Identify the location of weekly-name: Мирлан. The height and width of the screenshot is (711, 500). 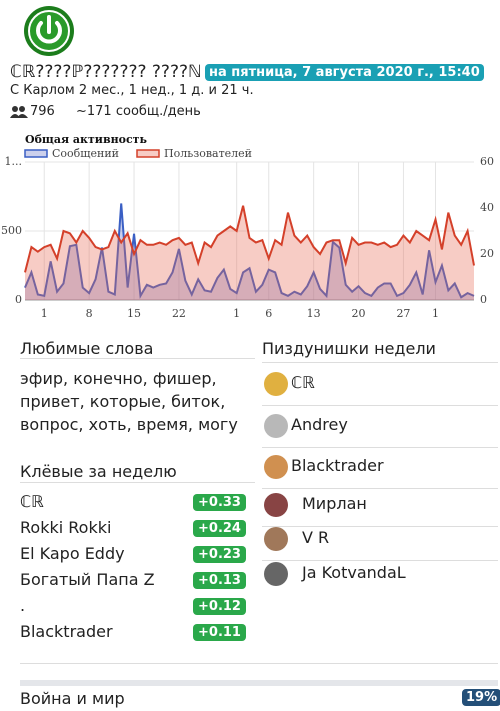
(334, 503).